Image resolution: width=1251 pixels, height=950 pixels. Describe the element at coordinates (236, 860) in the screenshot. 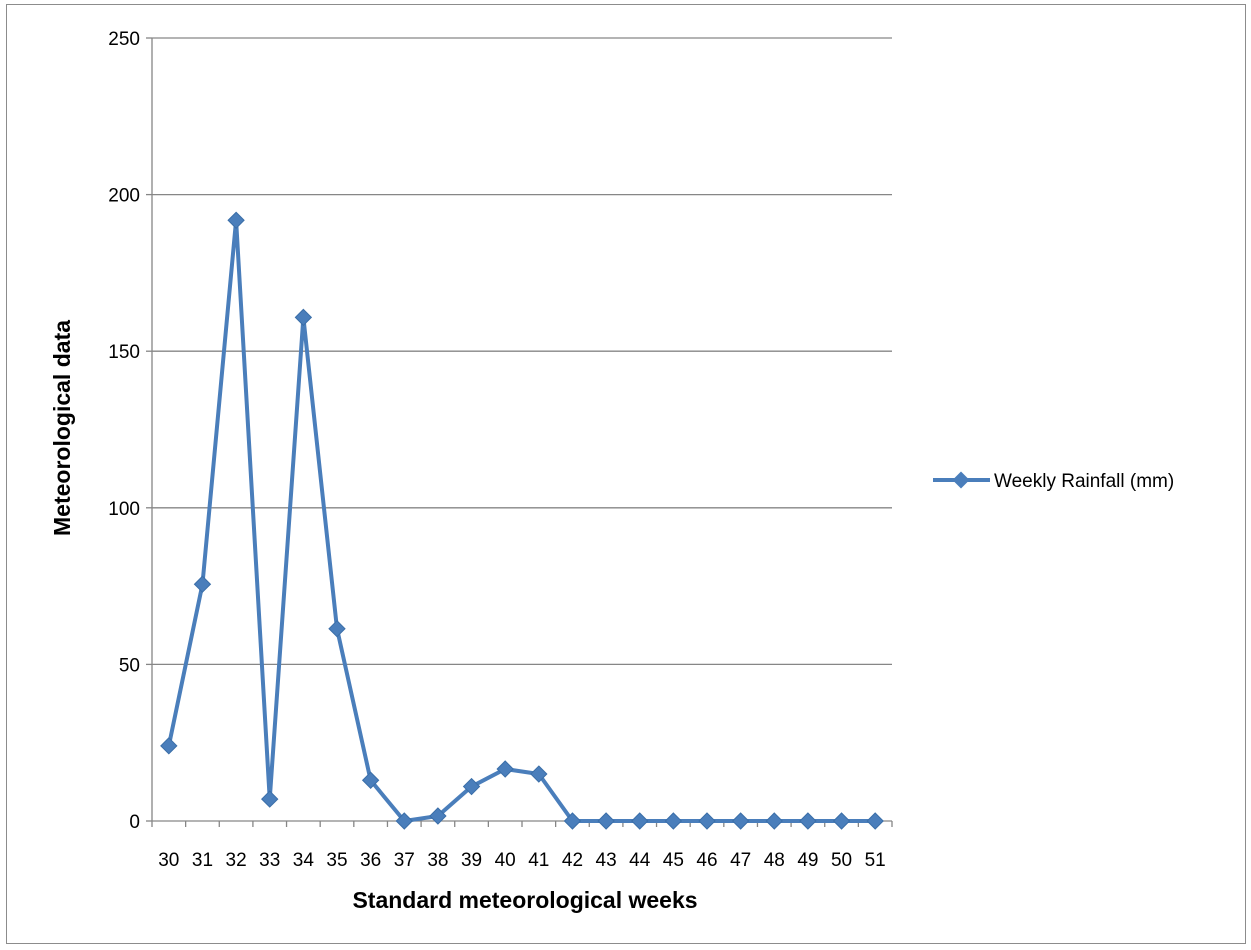

I see `x-tick-label: 32` at that location.